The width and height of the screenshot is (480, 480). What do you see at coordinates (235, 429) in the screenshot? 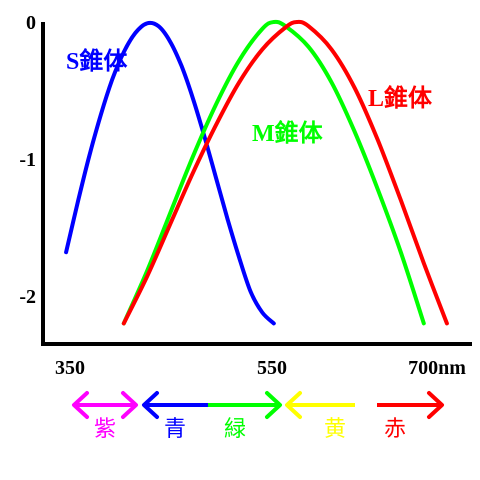
I see `color-band-label: 緑` at bounding box center [235, 429].